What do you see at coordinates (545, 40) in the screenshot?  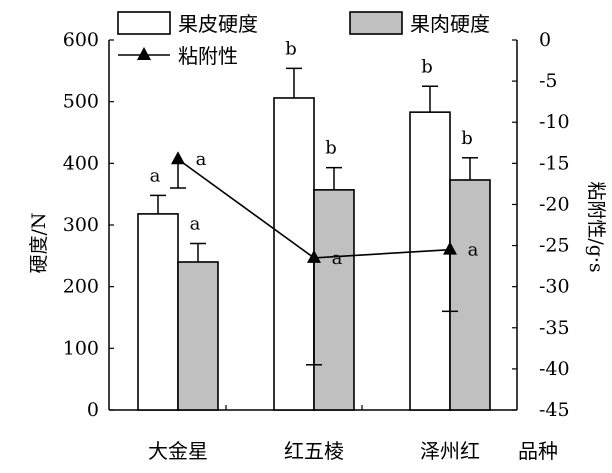 I see `y2-tick-label: 0` at bounding box center [545, 40].